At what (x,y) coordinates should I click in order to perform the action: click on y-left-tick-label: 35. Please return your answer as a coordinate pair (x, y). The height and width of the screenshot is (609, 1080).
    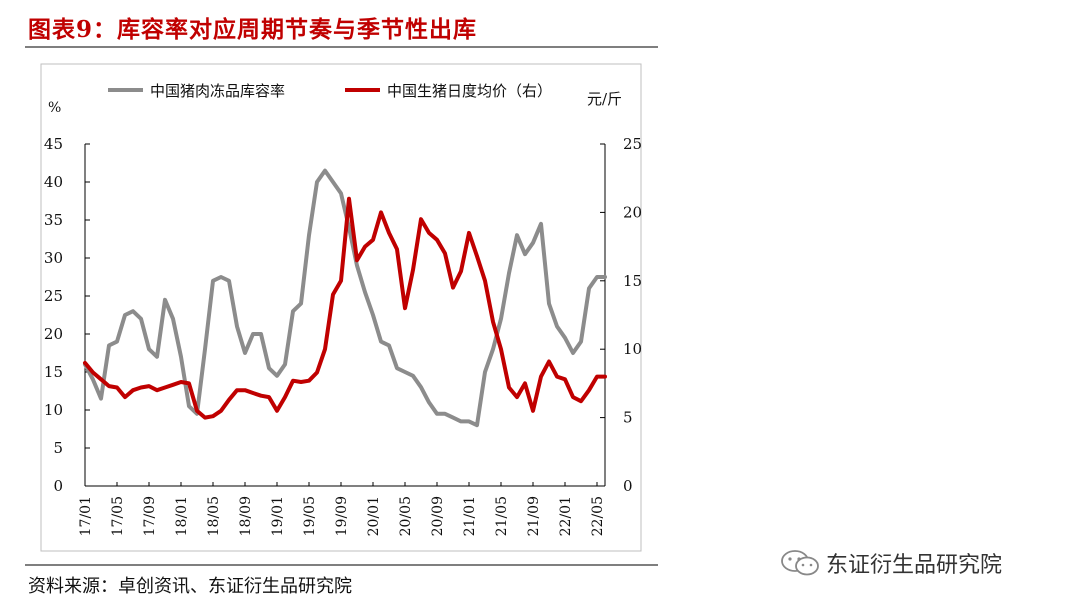
    Looking at the image, I should click on (53, 220).